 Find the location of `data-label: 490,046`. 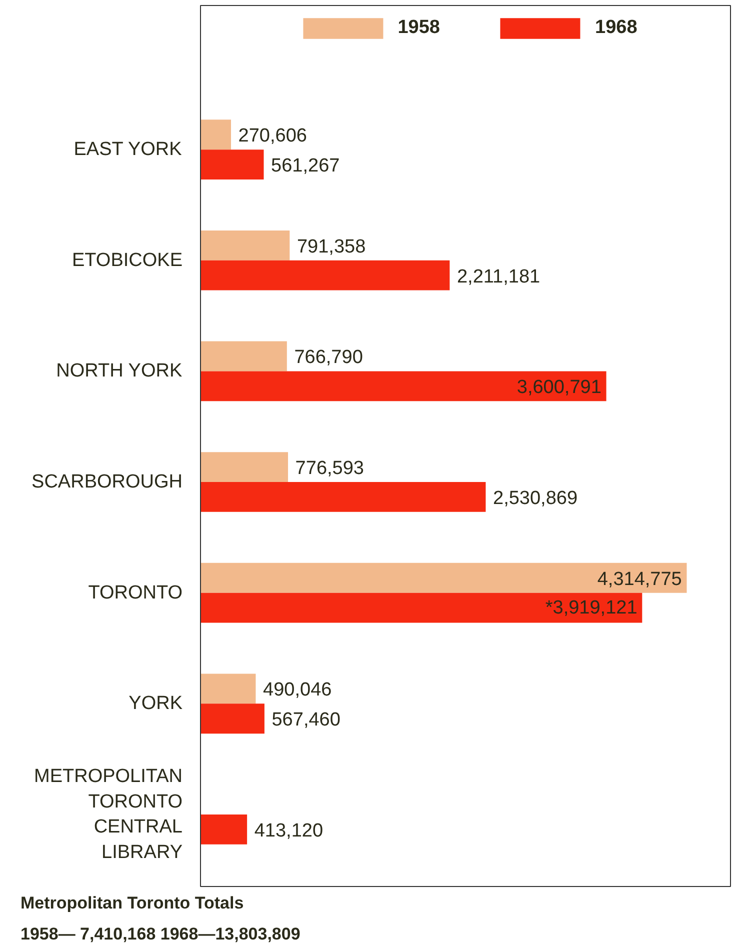

data-label: 490,046 is located at coordinates (297, 690).